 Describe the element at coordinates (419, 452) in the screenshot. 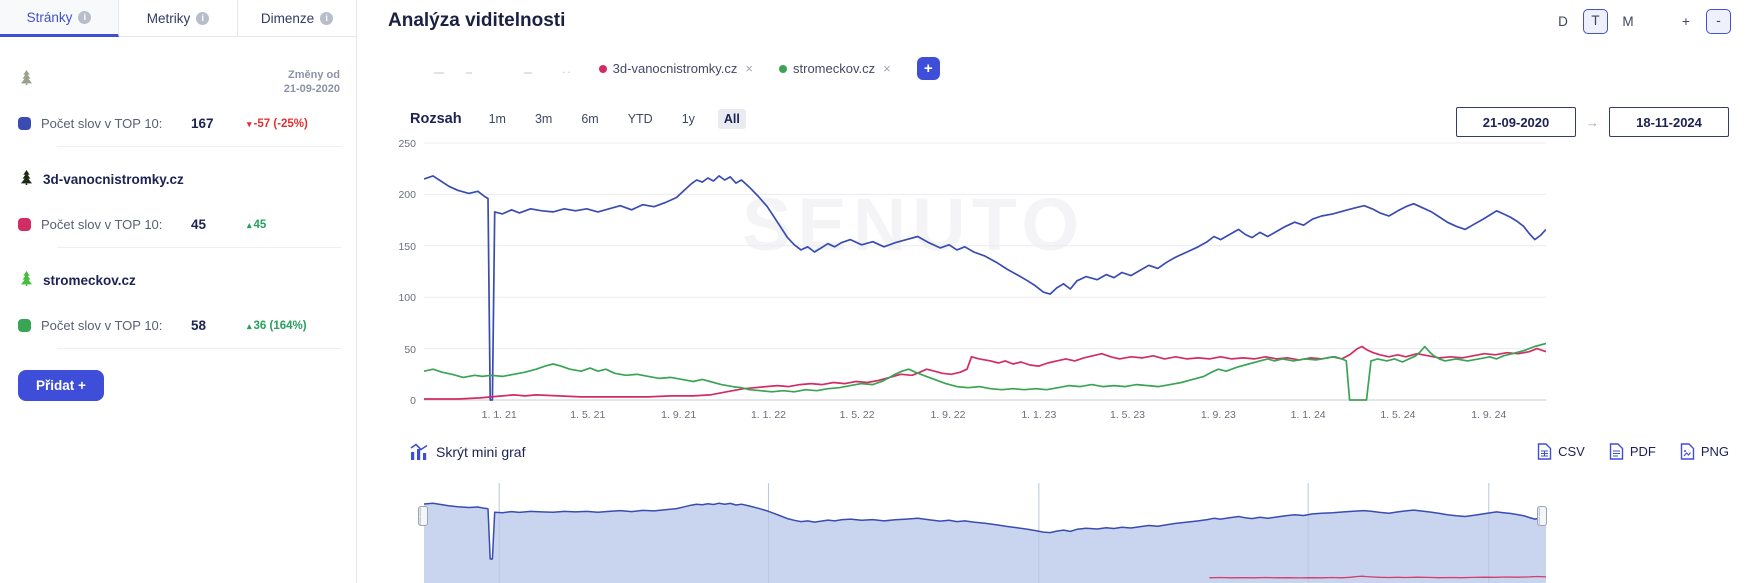

I see `mini-chart-icon` at that location.